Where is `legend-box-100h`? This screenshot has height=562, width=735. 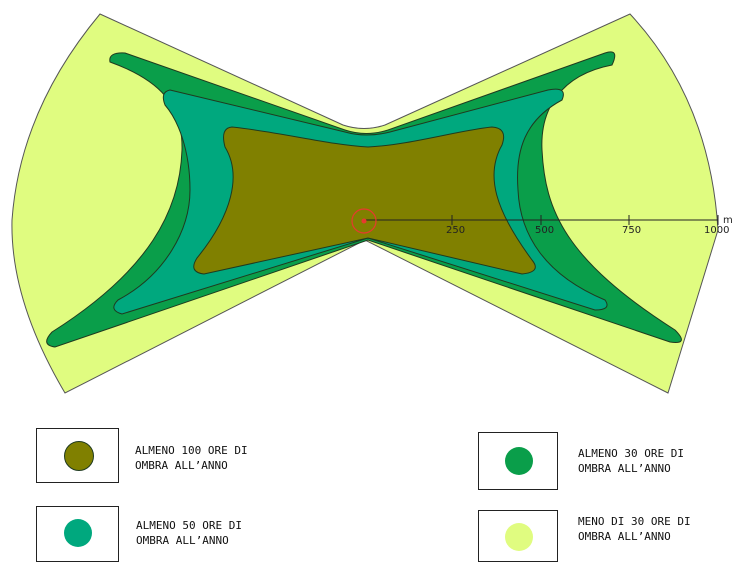
legend-box-100h is located at coordinates (77, 455).